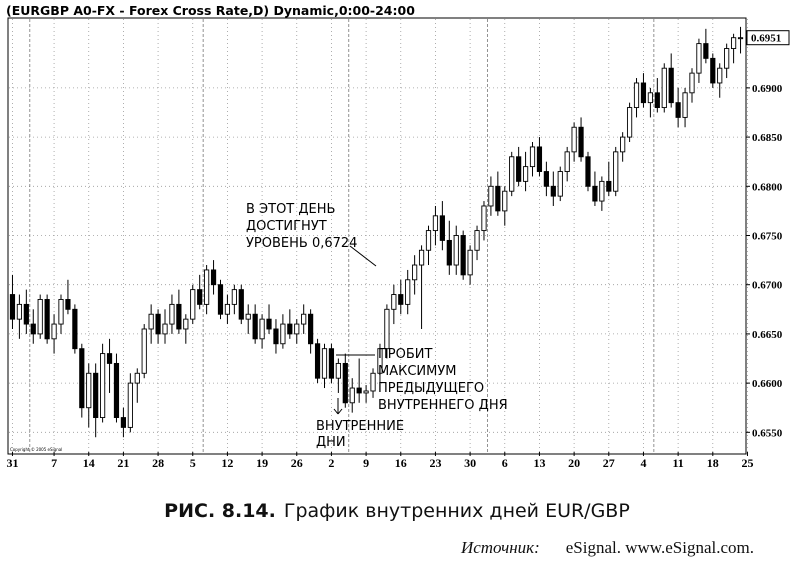  What do you see at coordinates (713, 463) in the screenshot?
I see `x-tick-label: 18` at bounding box center [713, 463].